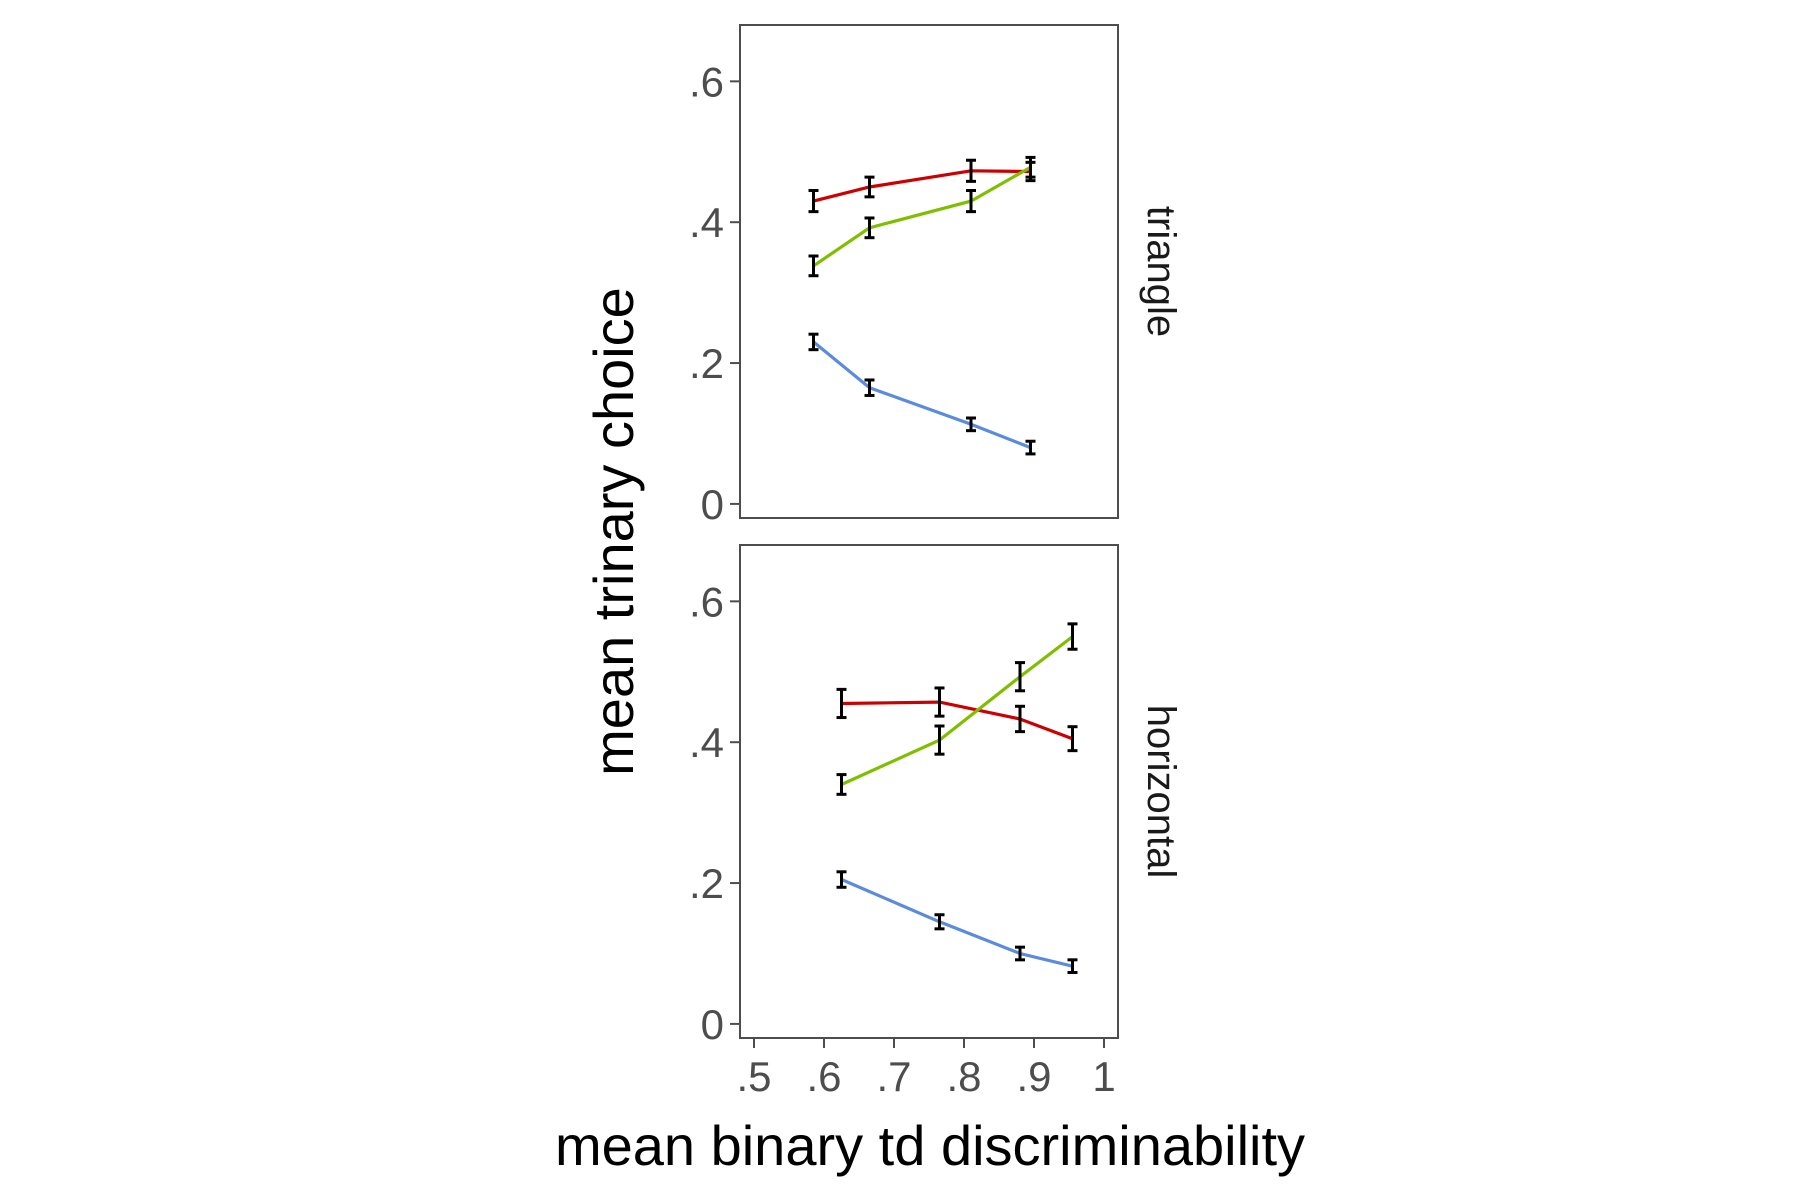 Image resolution: width=1800 pixels, height=1200 pixels. What do you see at coordinates (1161, 271) in the screenshot?
I see `facet-strip-label: triangle` at bounding box center [1161, 271].